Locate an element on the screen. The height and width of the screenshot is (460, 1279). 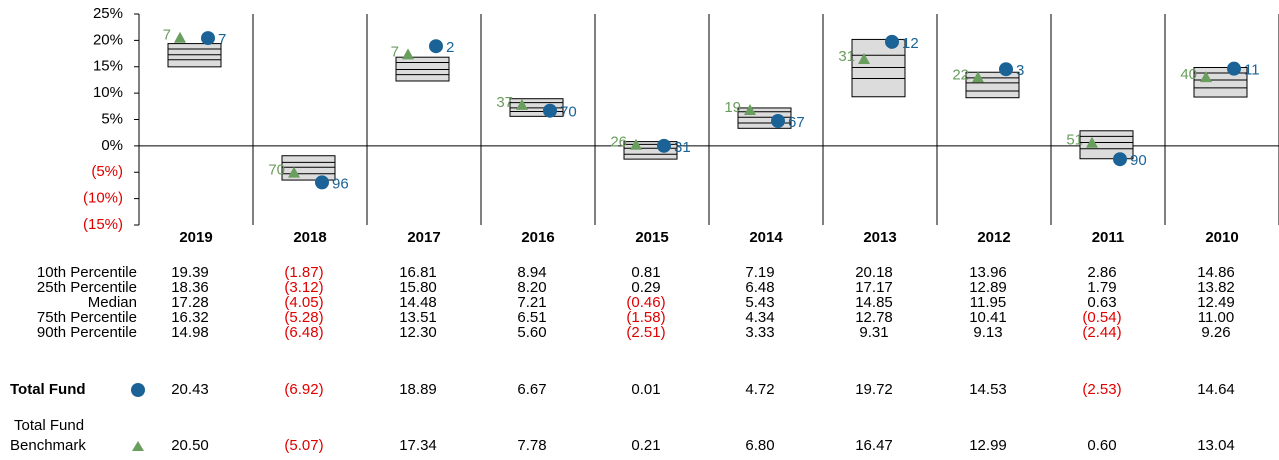
table-value: 8.94 is located at coordinates (531, 272).